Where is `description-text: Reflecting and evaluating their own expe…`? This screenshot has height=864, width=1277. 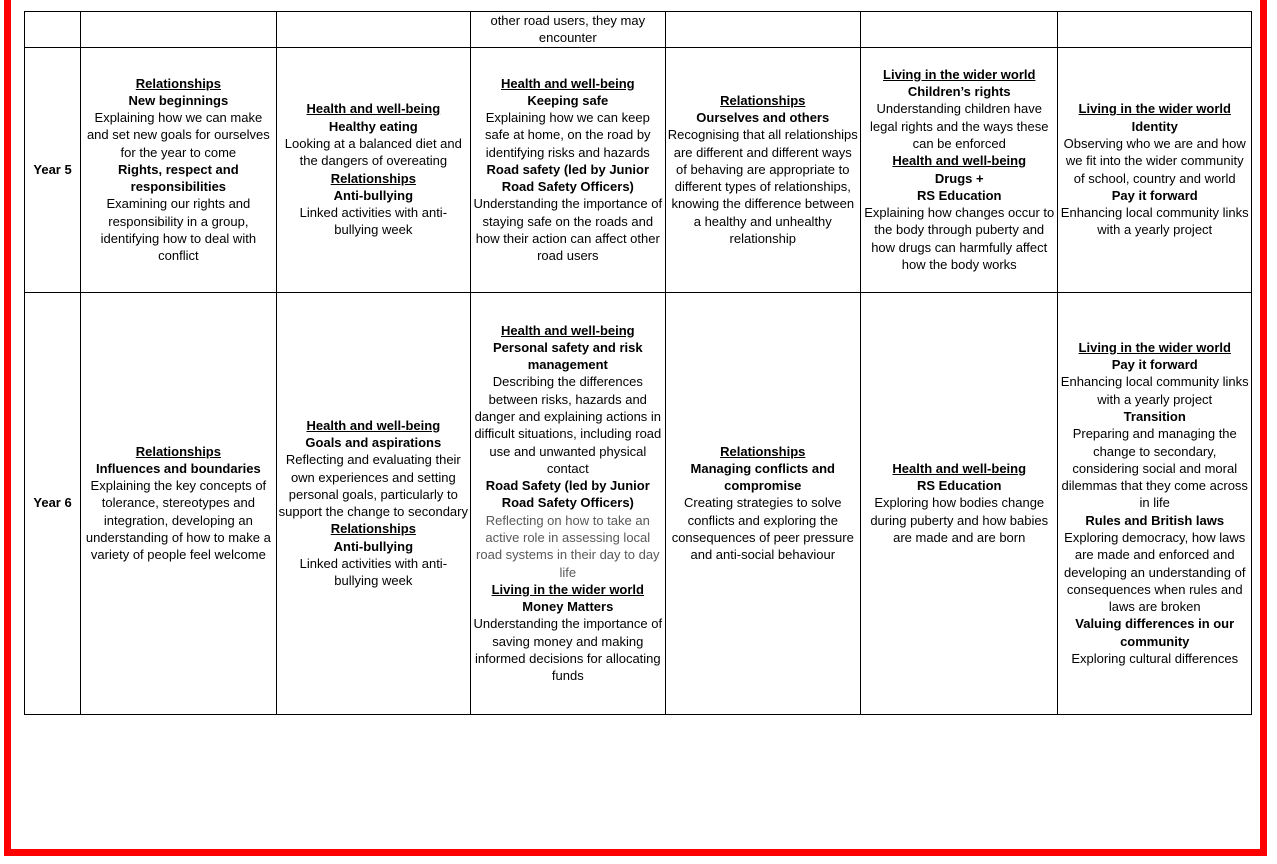
description-text: Reflecting and evaluating their own expe… is located at coordinates (373, 486).